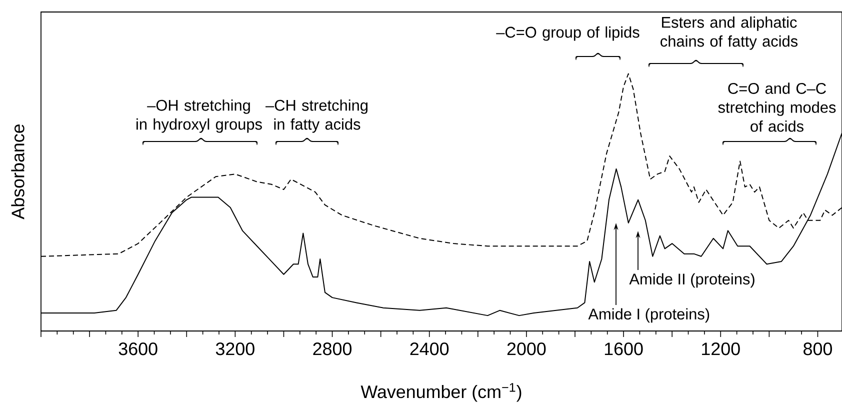 The width and height of the screenshot is (842, 403). Describe the element at coordinates (17, 172) in the screenshot. I see `y-axis-title: Absorbance` at that location.